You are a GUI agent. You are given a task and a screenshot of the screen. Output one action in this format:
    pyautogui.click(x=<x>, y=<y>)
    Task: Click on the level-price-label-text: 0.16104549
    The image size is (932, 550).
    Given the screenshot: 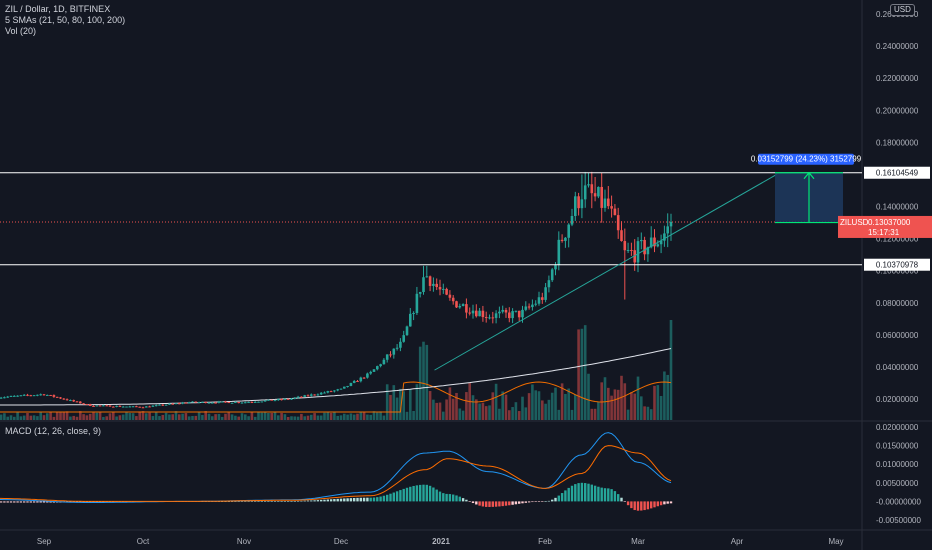 What is the action you would take?
    pyautogui.click(x=897, y=173)
    